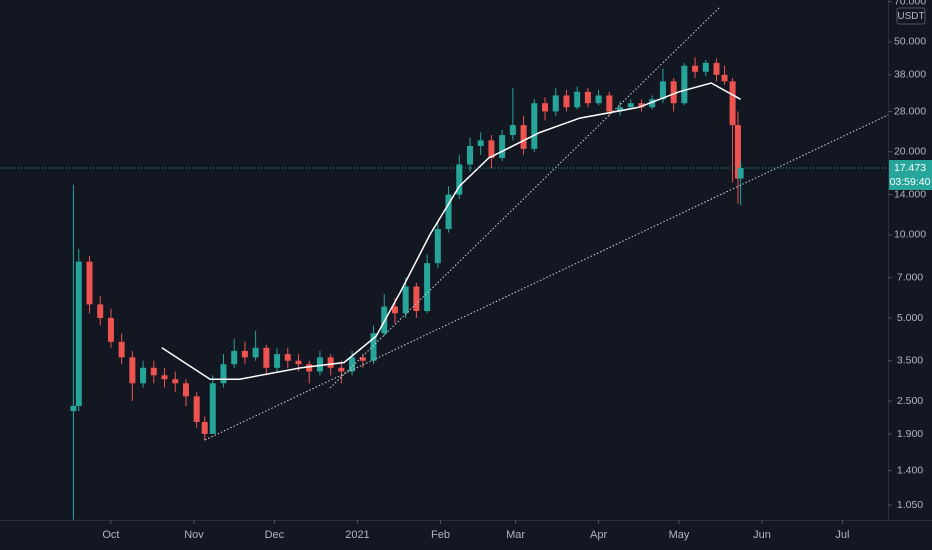 This screenshot has height=550, width=932. I want to click on last-price-box, so click(910, 174).